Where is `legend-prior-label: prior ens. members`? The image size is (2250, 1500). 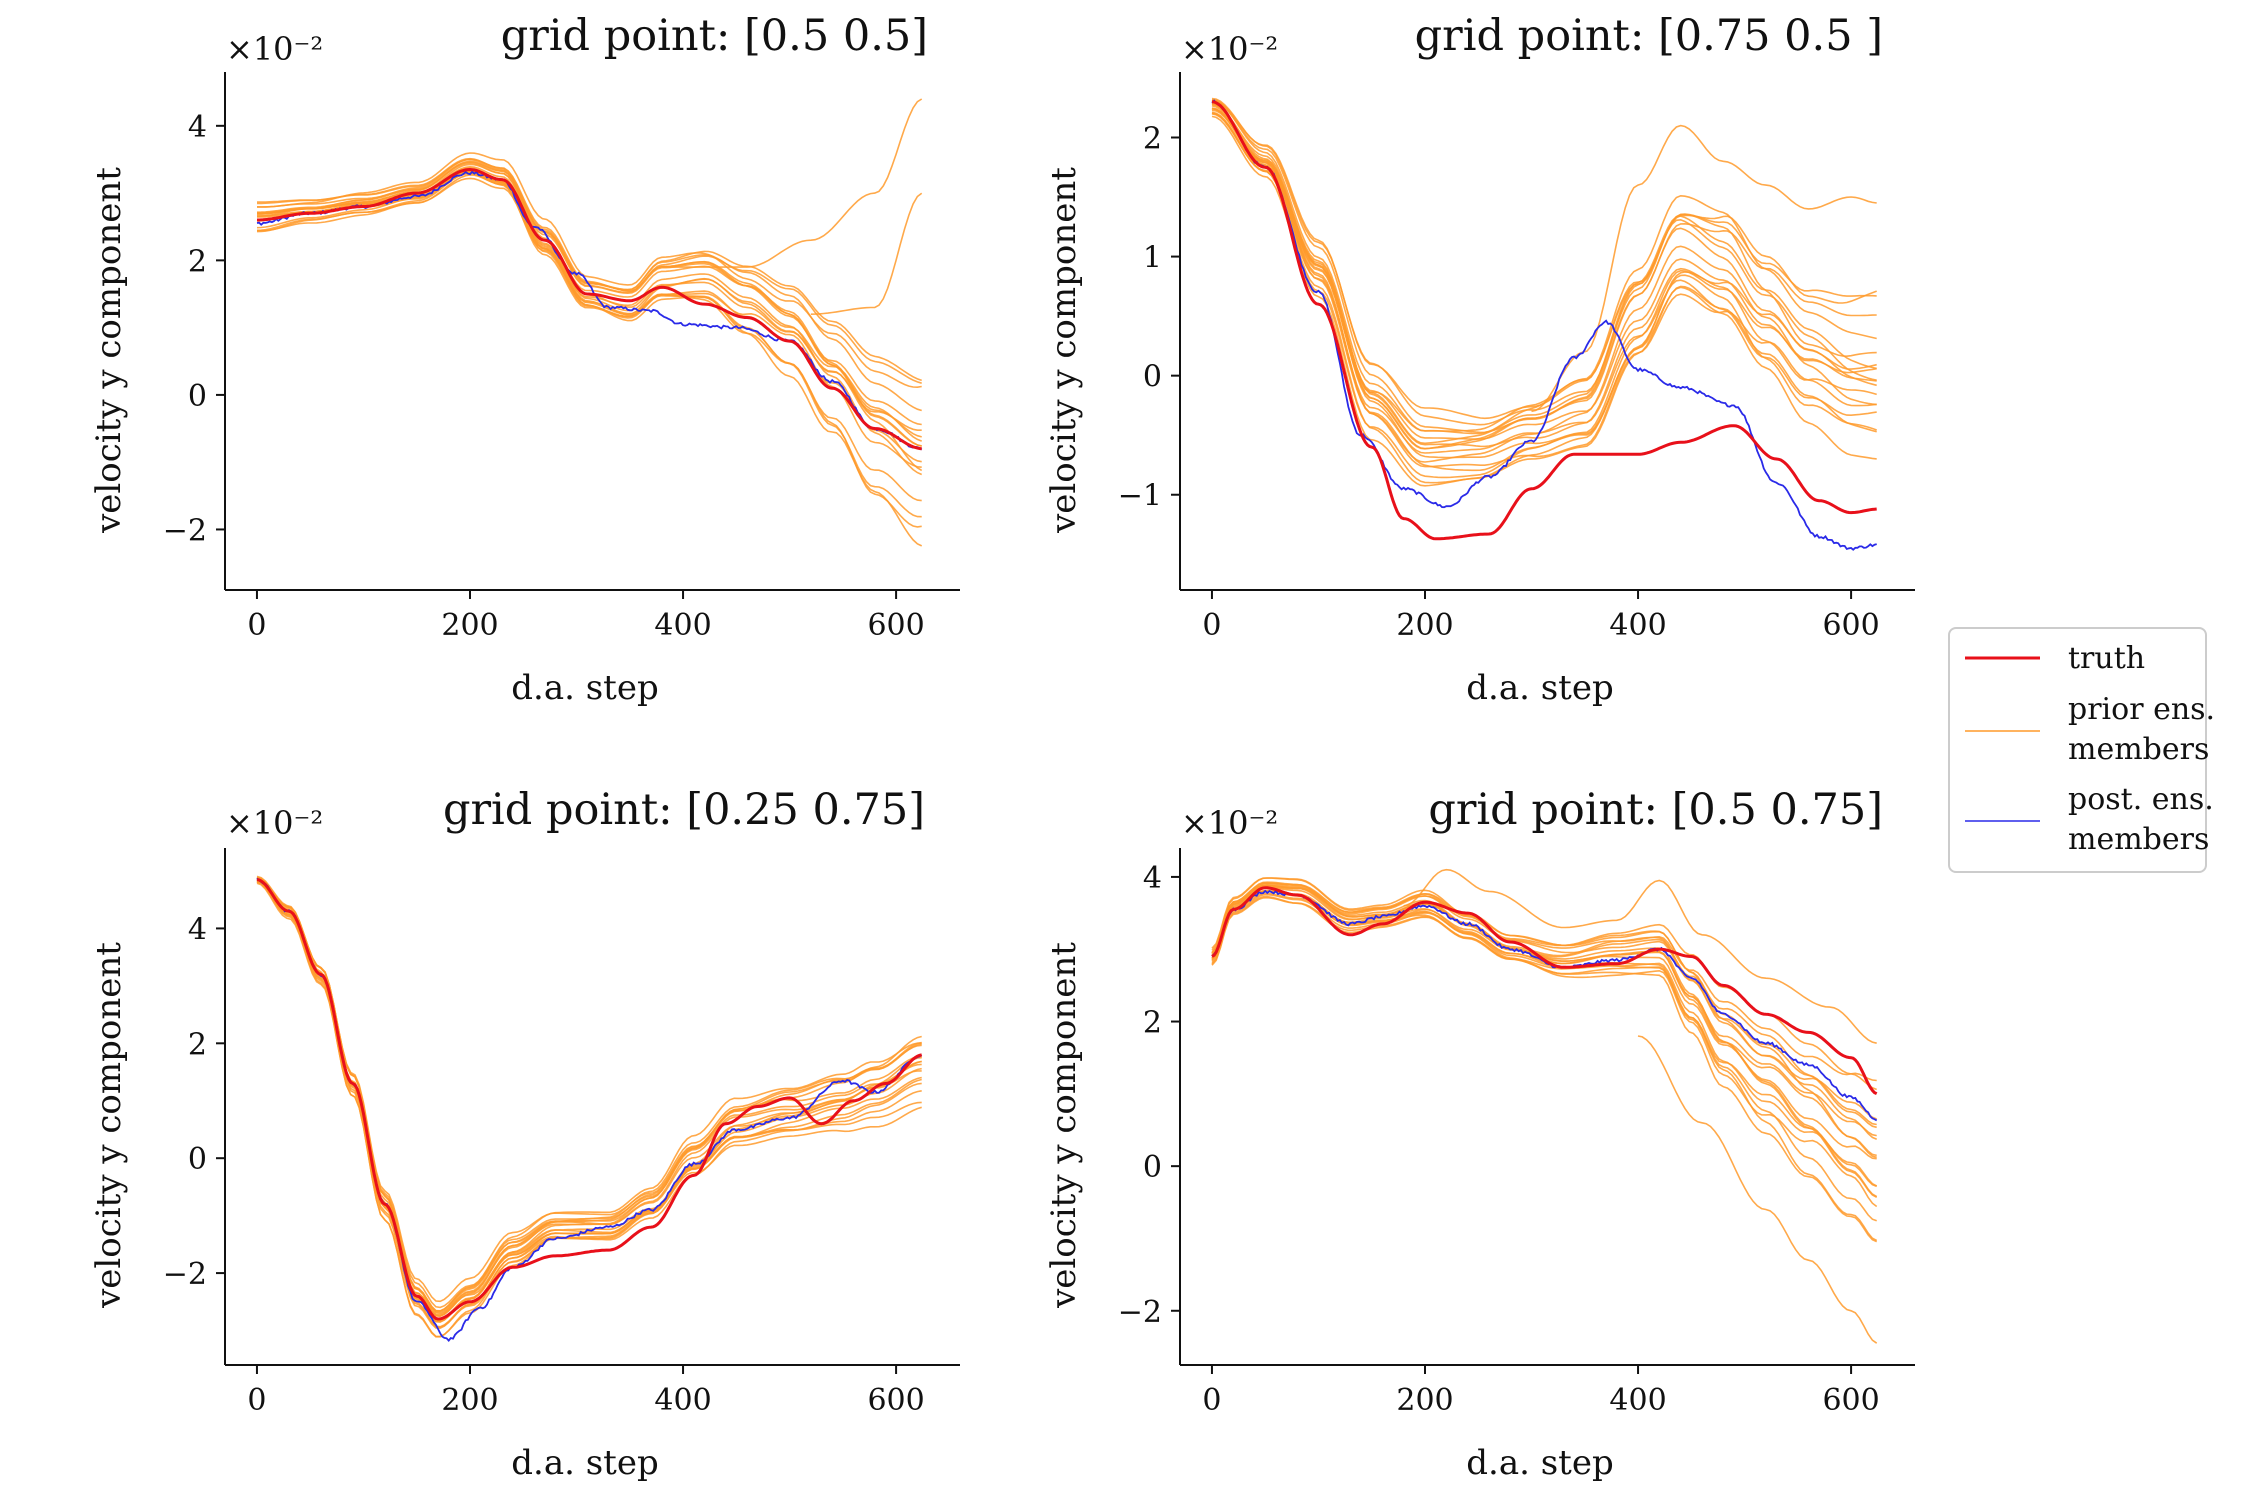
legend-prior-label: prior ens. members is located at coordinates (2146, 729).